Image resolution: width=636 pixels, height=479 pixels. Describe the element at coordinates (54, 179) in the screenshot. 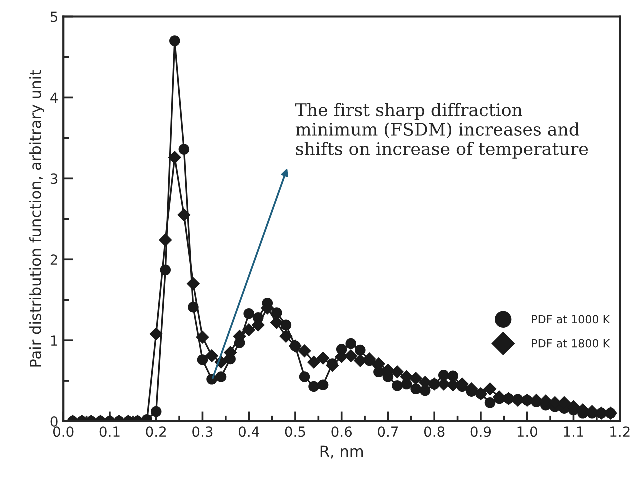

I see `y-tick-label: 3` at that location.